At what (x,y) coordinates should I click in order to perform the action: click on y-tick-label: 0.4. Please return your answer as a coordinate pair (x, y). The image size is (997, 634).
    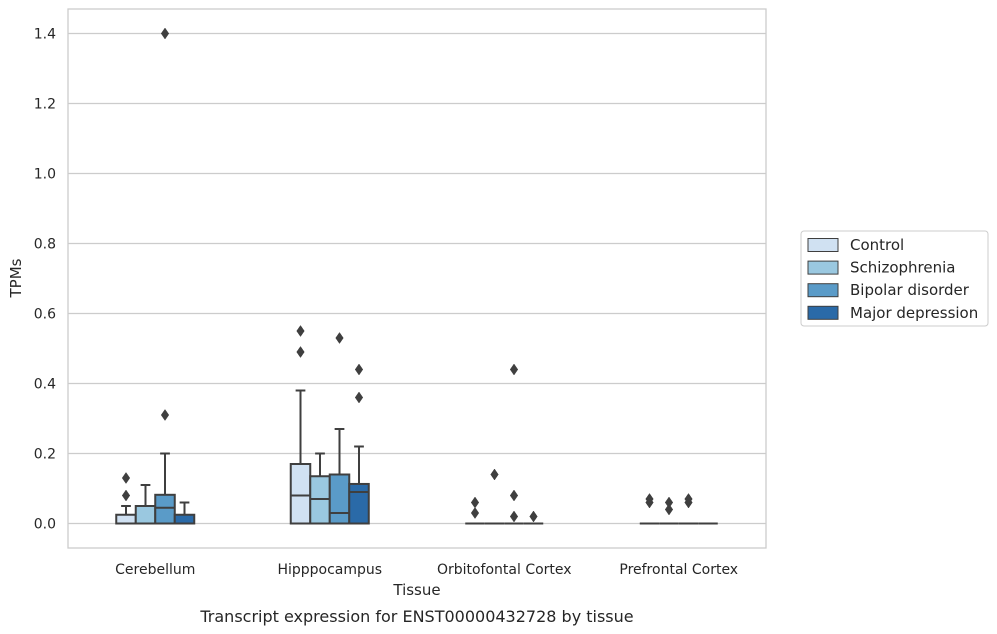
    Looking at the image, I should click on (45, 385).